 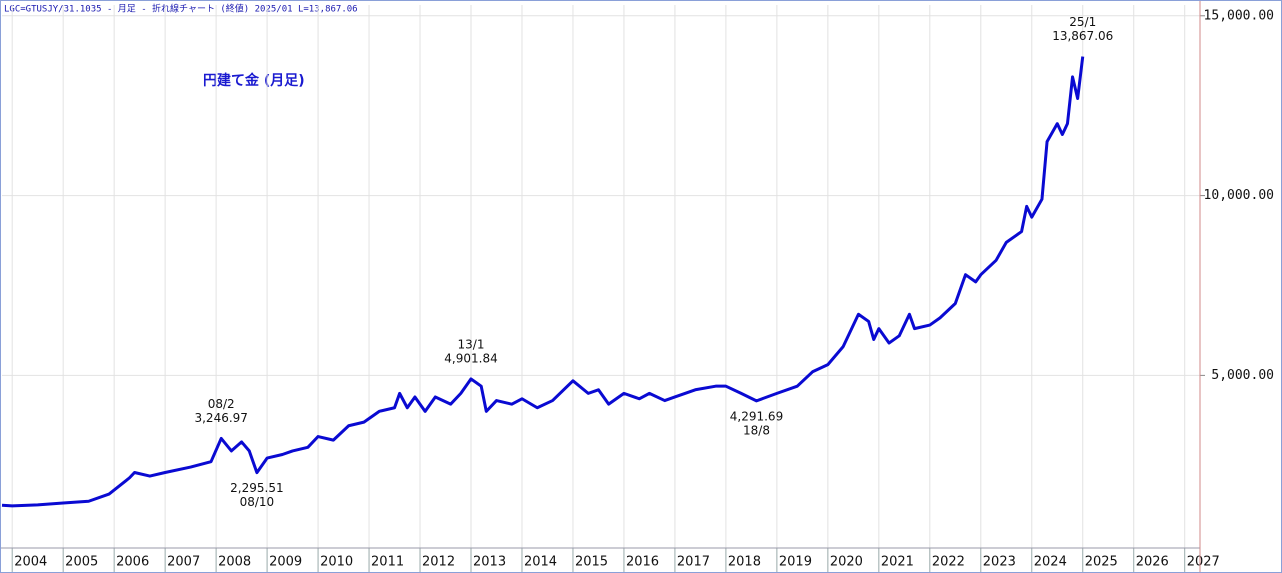 What do you see at coordinates (1242, 375) in the screenshot?
I see `y-tick-label: 5,000.00` at bounding box center [1242, 375].